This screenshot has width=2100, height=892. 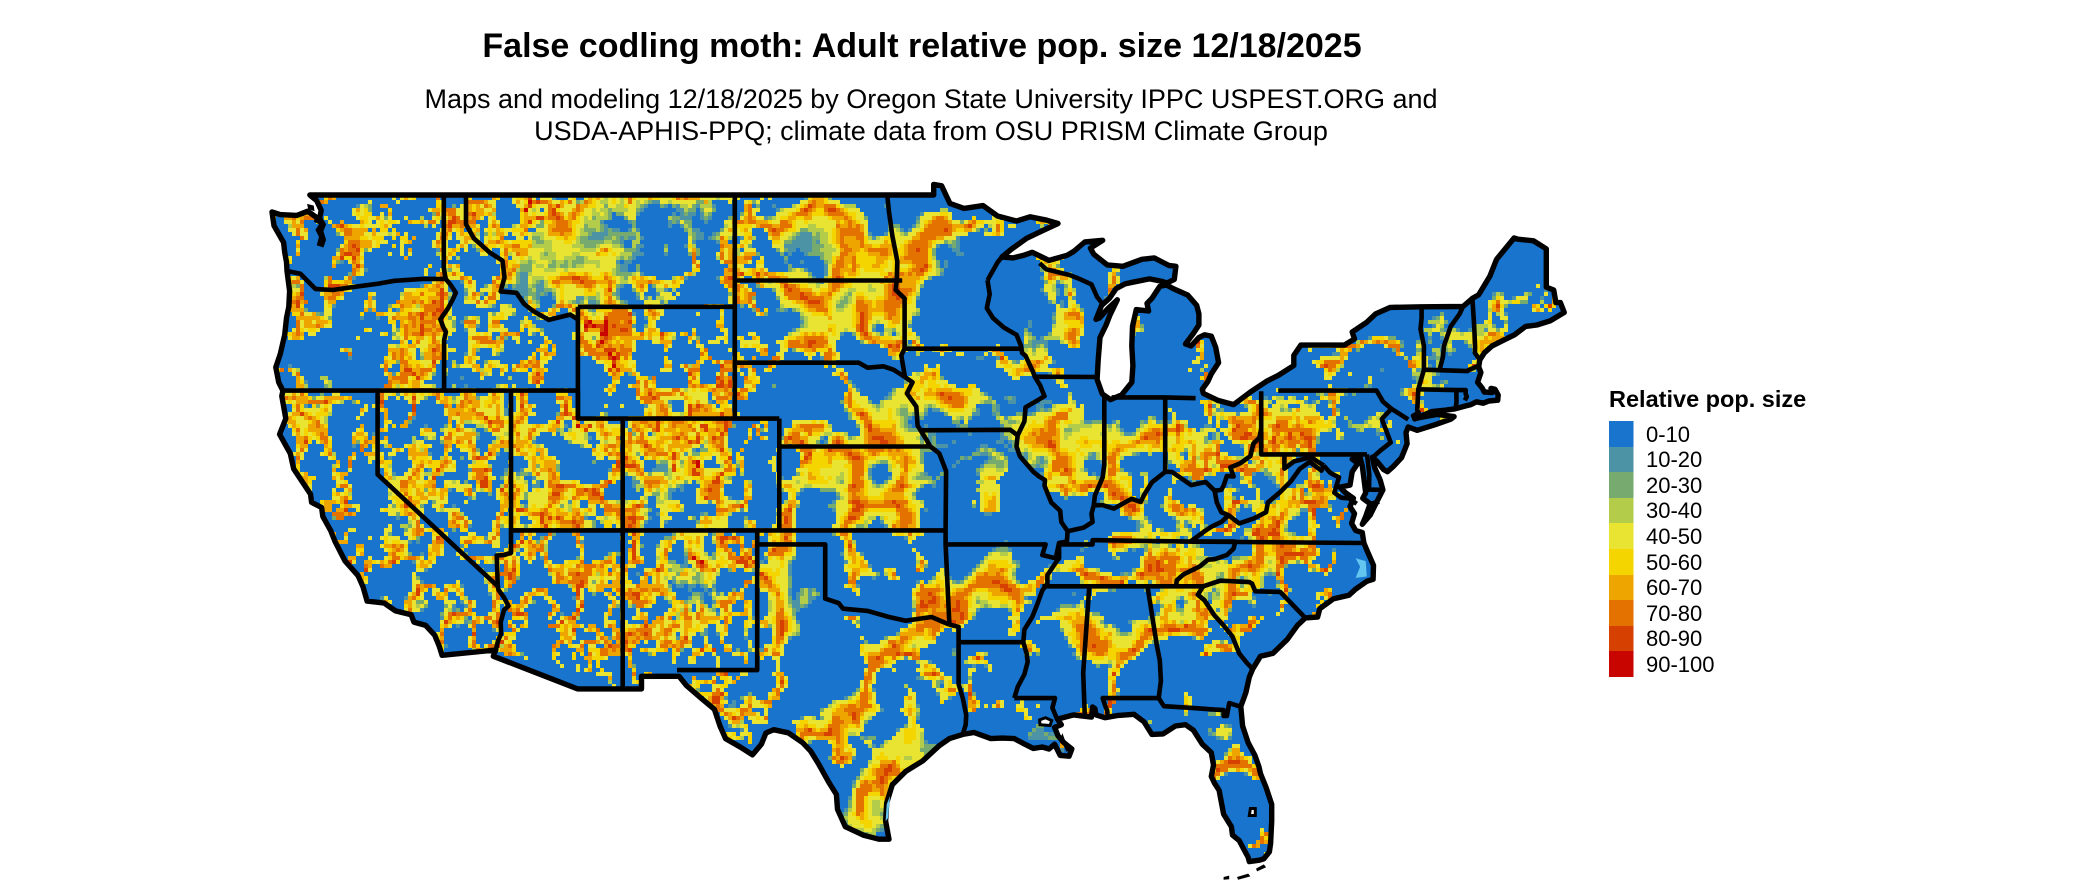 What do you see at coordinates (1668, 434) in the screenshot?
I see `svg-text: 0-10` at bounding box center [1668, 434].